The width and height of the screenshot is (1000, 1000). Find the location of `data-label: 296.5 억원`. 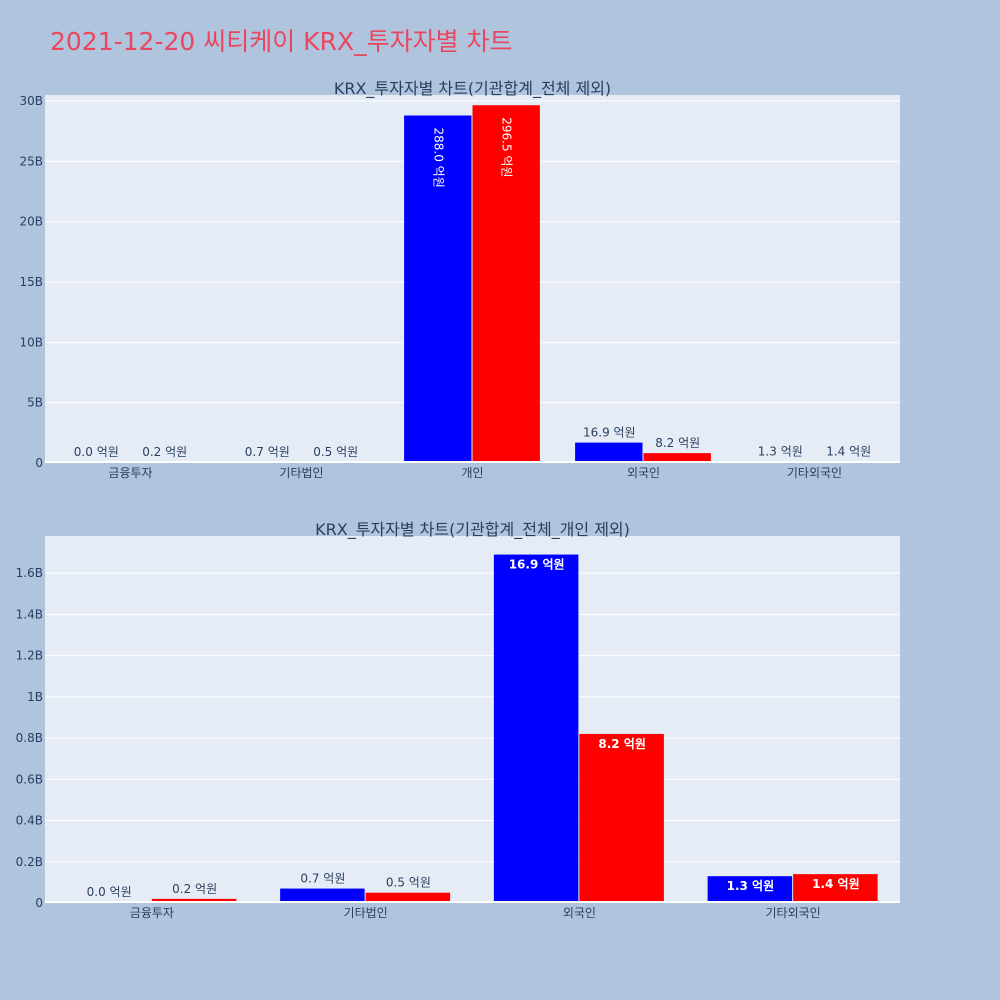

data-label: 296.5 억원 is located at coordinates (507, 147).